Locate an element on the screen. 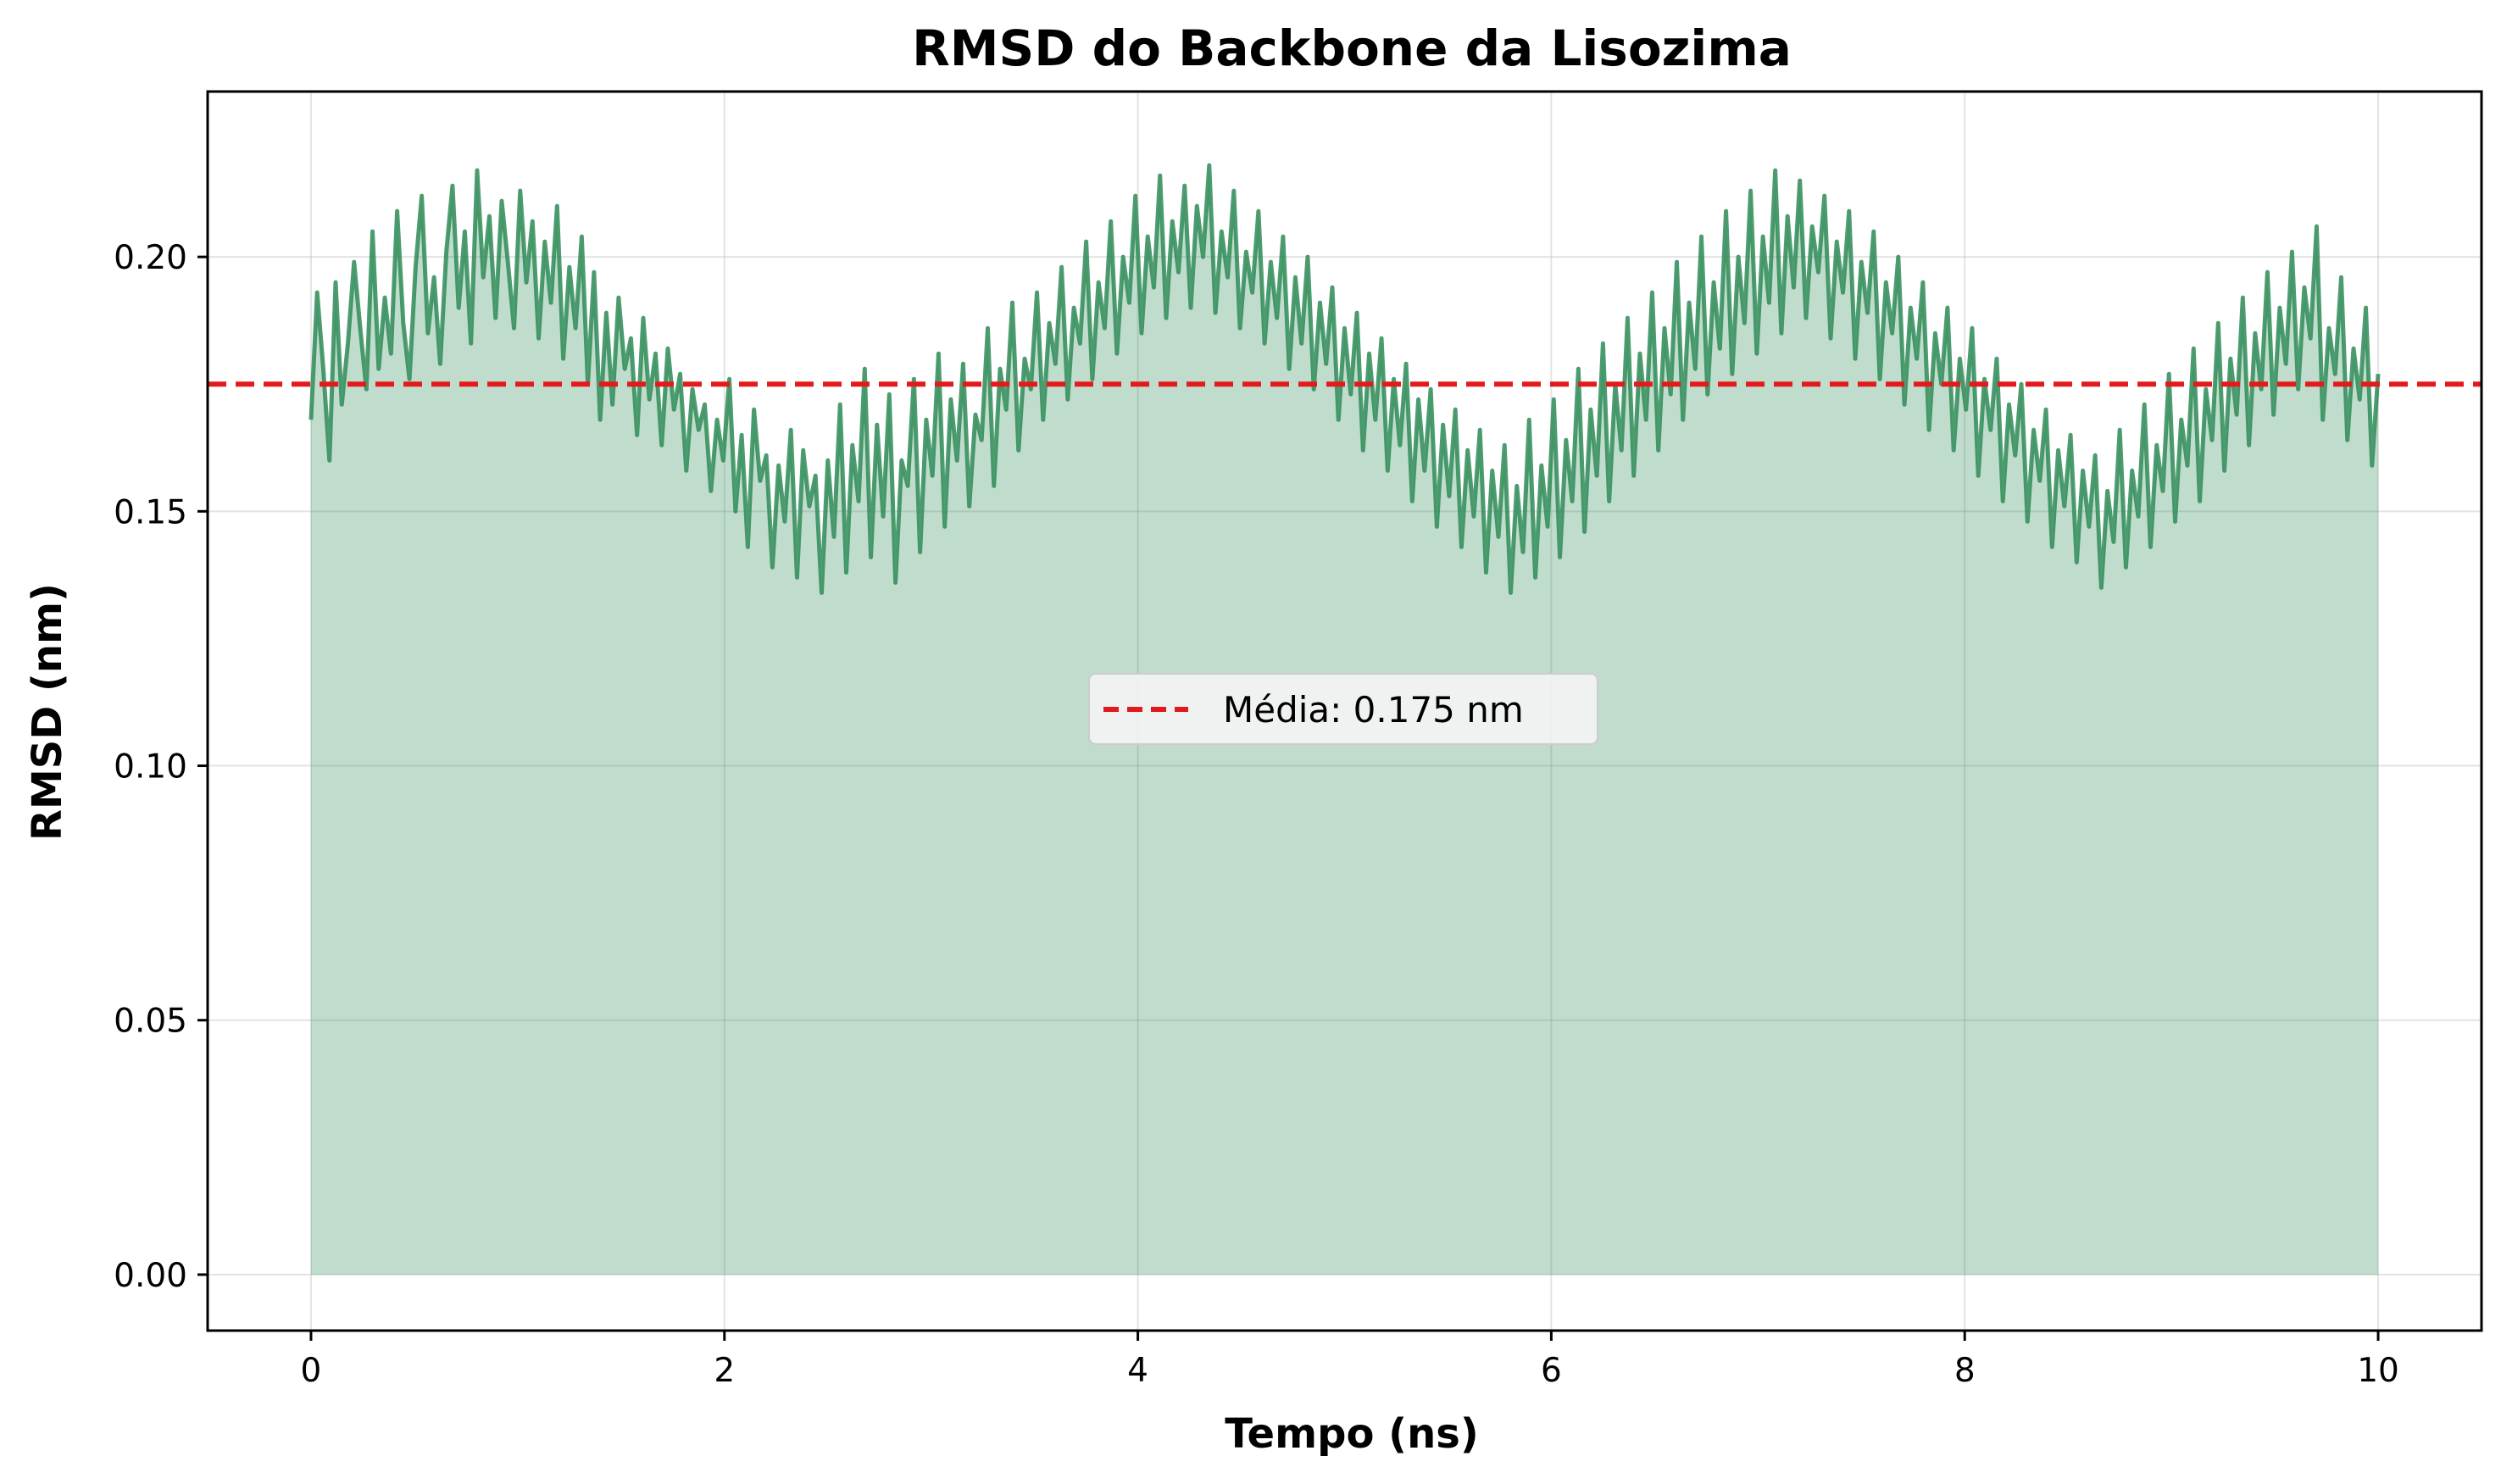  y-tick-label: 0.15 is located at coordinates (150, 512).